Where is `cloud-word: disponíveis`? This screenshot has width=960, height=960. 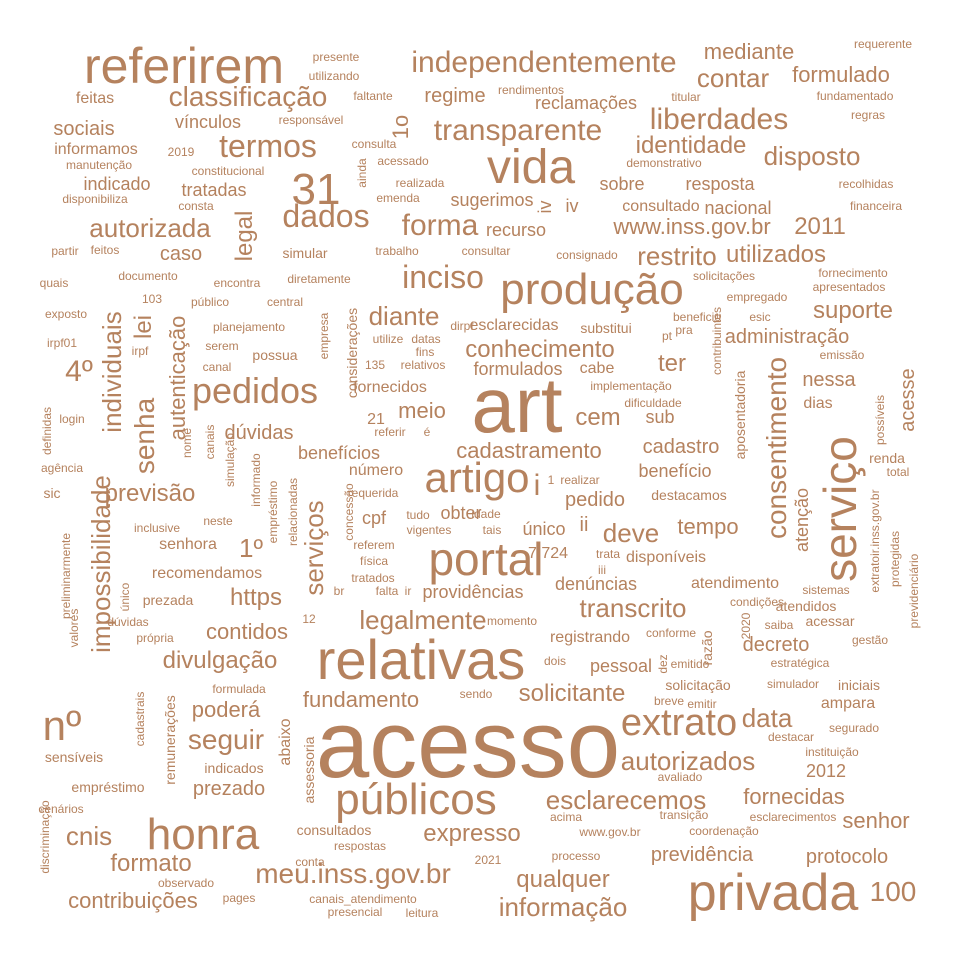 cloud-word: disponíveis is located at coordinates (666, 557).